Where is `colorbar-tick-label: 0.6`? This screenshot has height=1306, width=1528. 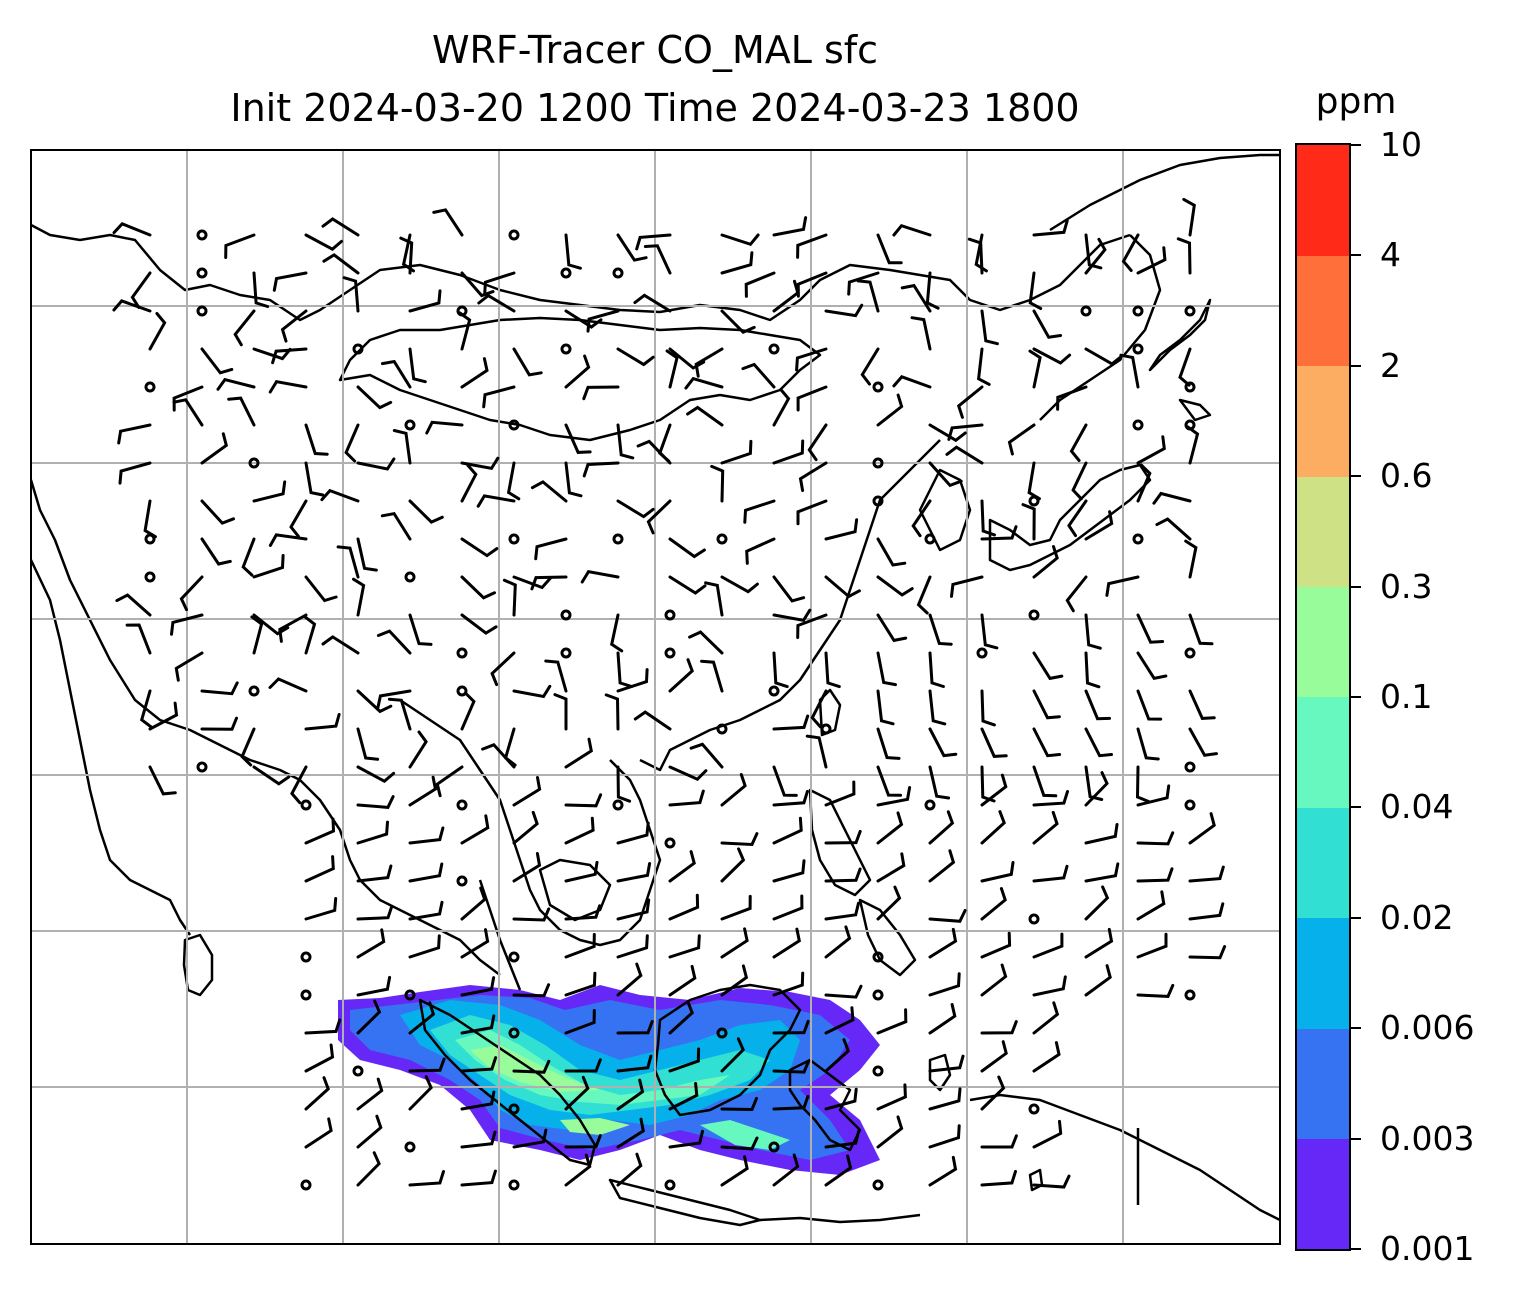
colorbar-tick-label: 0.6 is located at coordinates (1406, 476).